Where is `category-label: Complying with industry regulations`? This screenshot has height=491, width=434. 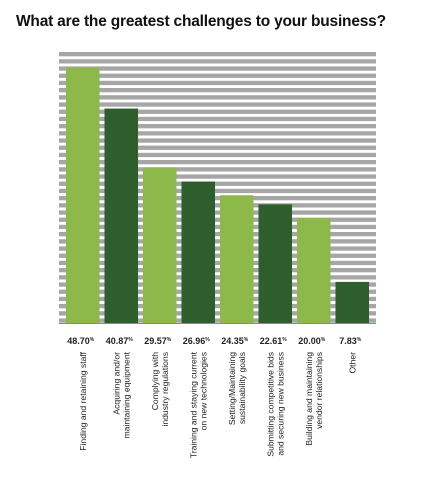
category-label: Complying with industry regulations is located at coordinates (160, 389).